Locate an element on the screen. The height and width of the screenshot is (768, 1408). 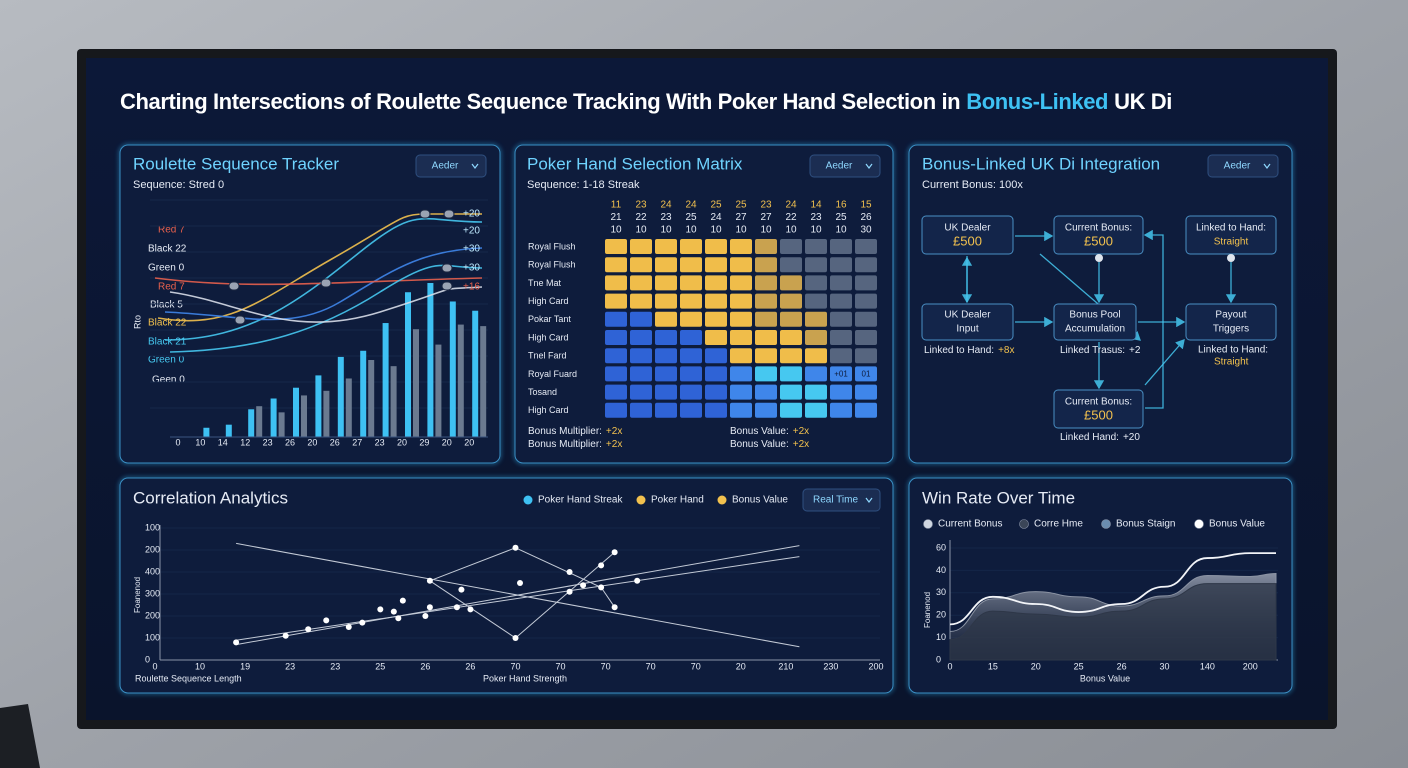
matrix-footer-value: +2x is located at coordinates (801, 431).